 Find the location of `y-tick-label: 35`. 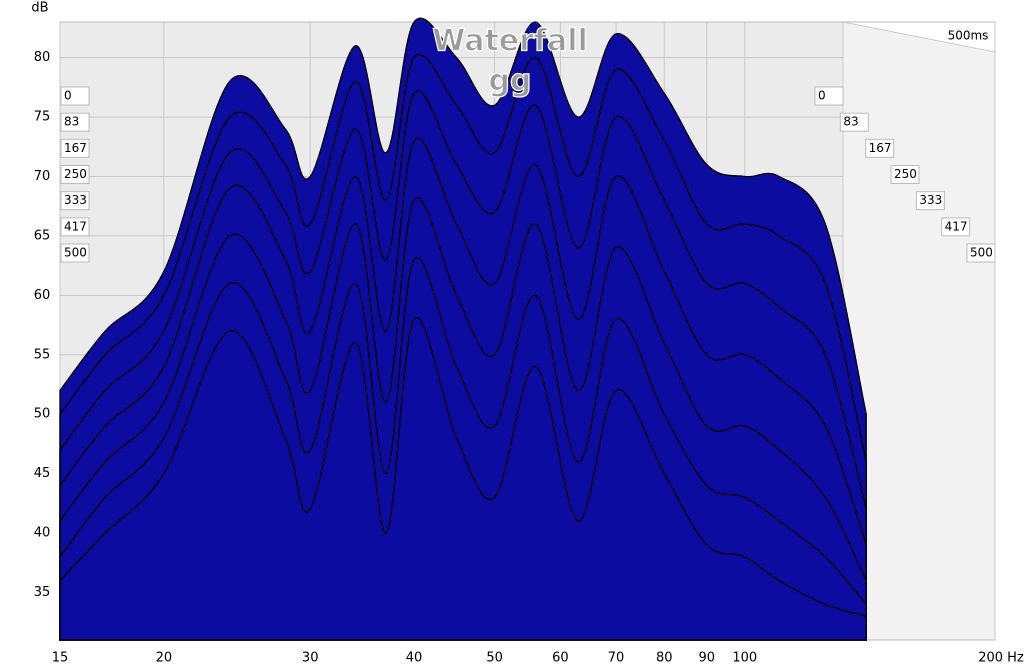

y-tick-label: 35 is located at coordinates (42, 592).